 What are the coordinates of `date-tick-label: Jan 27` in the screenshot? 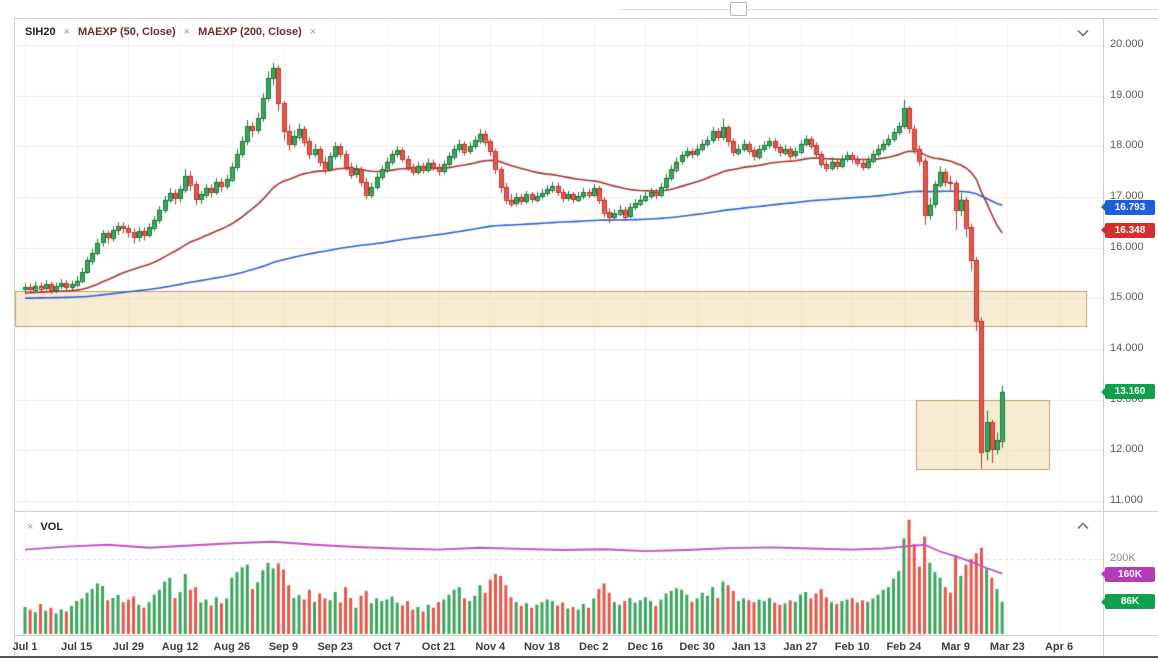 It's located at (800, 647).